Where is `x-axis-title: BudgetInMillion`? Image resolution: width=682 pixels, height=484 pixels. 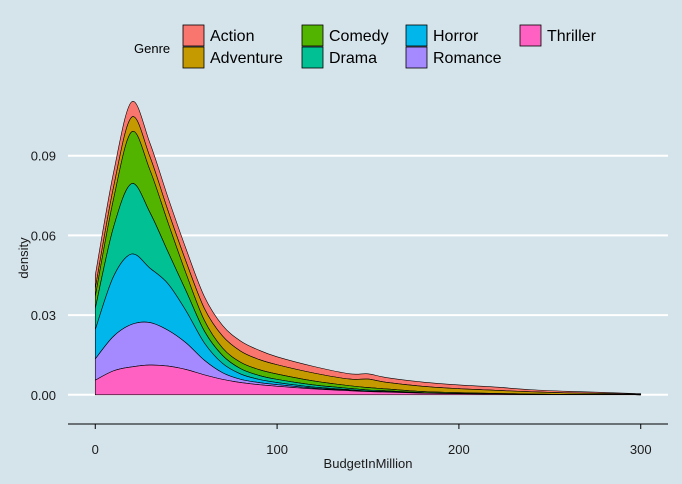
x-axis-title: BudgetInMillion is located at coordinates (368, 463).